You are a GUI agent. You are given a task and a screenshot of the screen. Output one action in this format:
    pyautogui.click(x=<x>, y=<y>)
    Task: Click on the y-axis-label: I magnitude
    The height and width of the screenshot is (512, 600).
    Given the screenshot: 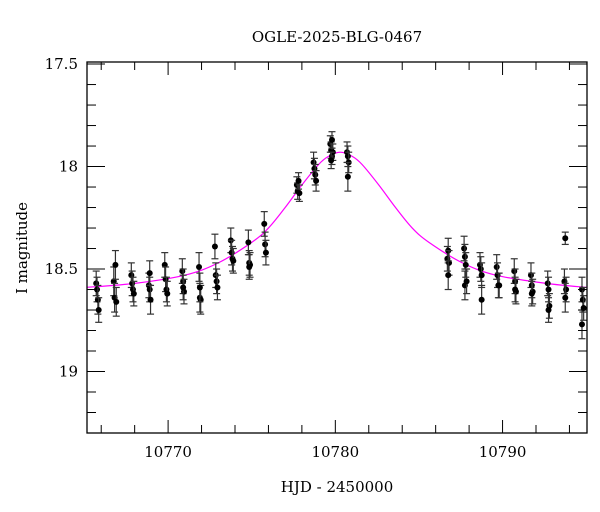 What is the action you would take?
    pyautogui.click(x=22, y=248)
    